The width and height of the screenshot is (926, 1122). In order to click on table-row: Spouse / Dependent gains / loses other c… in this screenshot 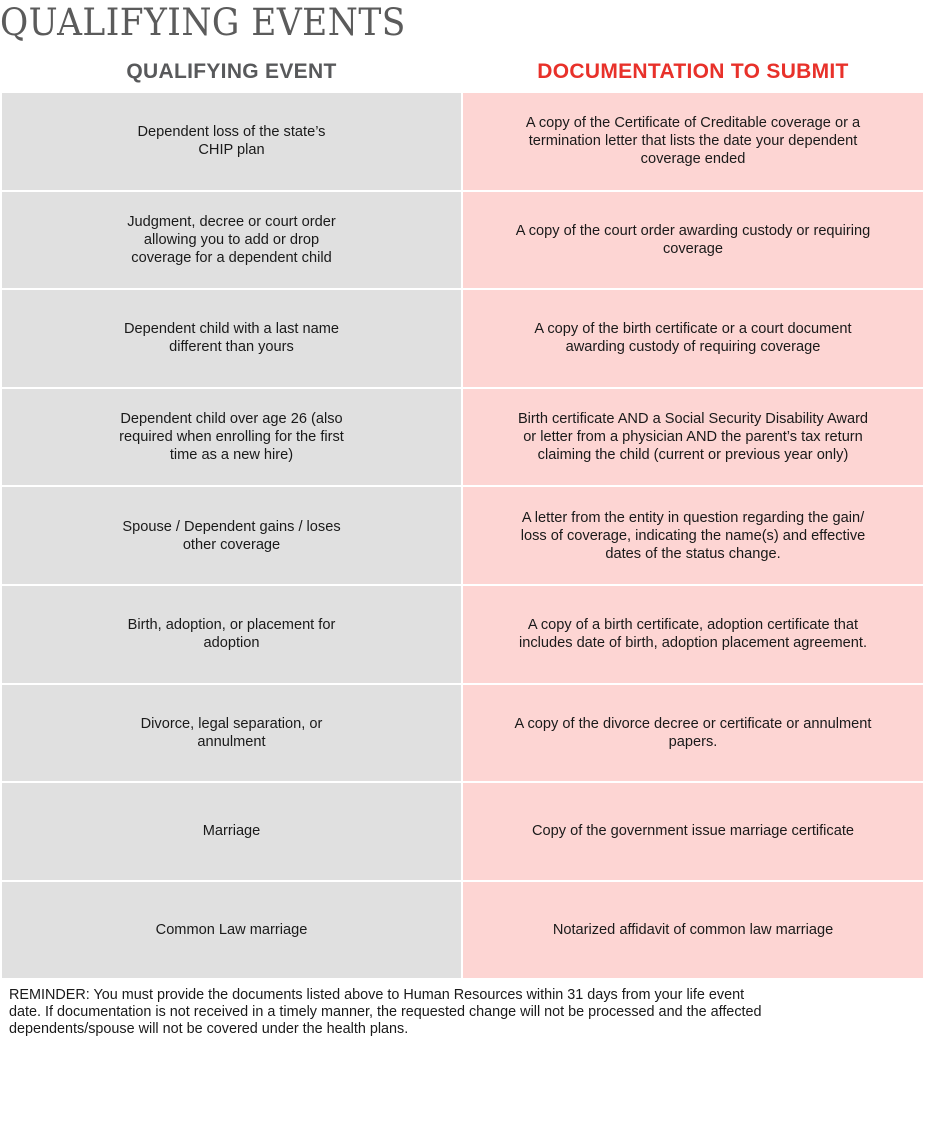, I will do `click(462, 535)`.